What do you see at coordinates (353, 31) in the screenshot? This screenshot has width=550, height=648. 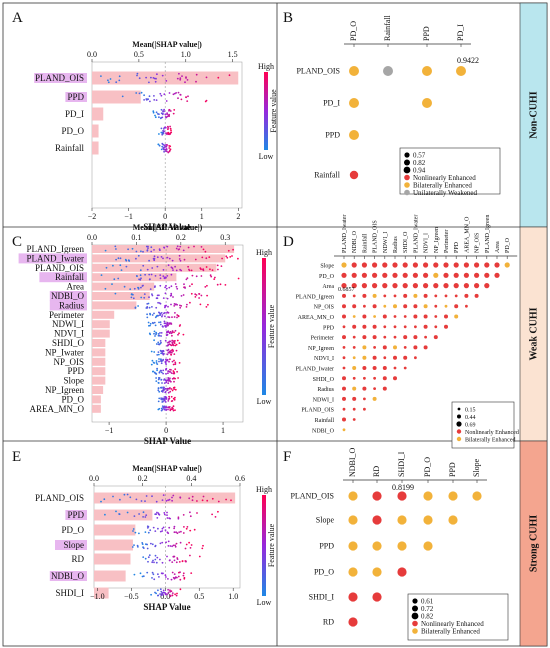 I see `col-label: PD_O` at bounding box center [353, 31].